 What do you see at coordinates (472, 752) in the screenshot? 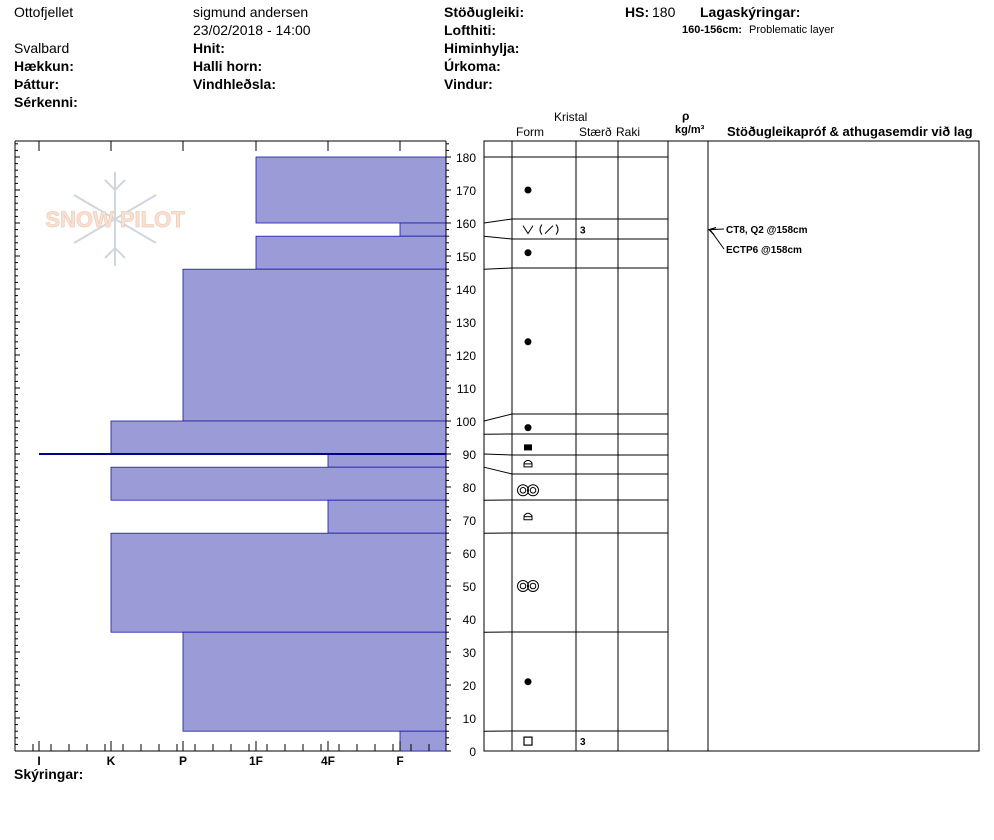
I see `depth-tick-label: 0` at bounding box center [472, 752].